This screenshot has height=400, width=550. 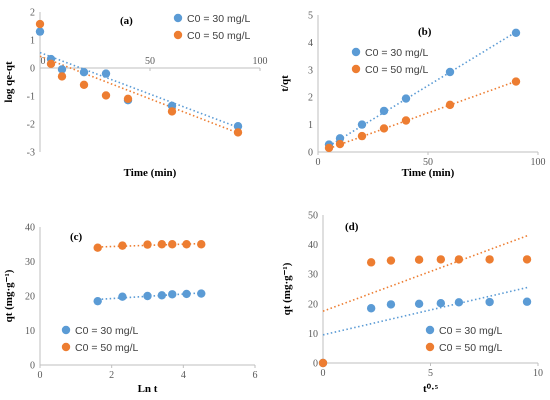 What do you see at coordinates (313, 216) in the screenshot?
I see `y-tick-label: 50` at bounding box center [313, 216].